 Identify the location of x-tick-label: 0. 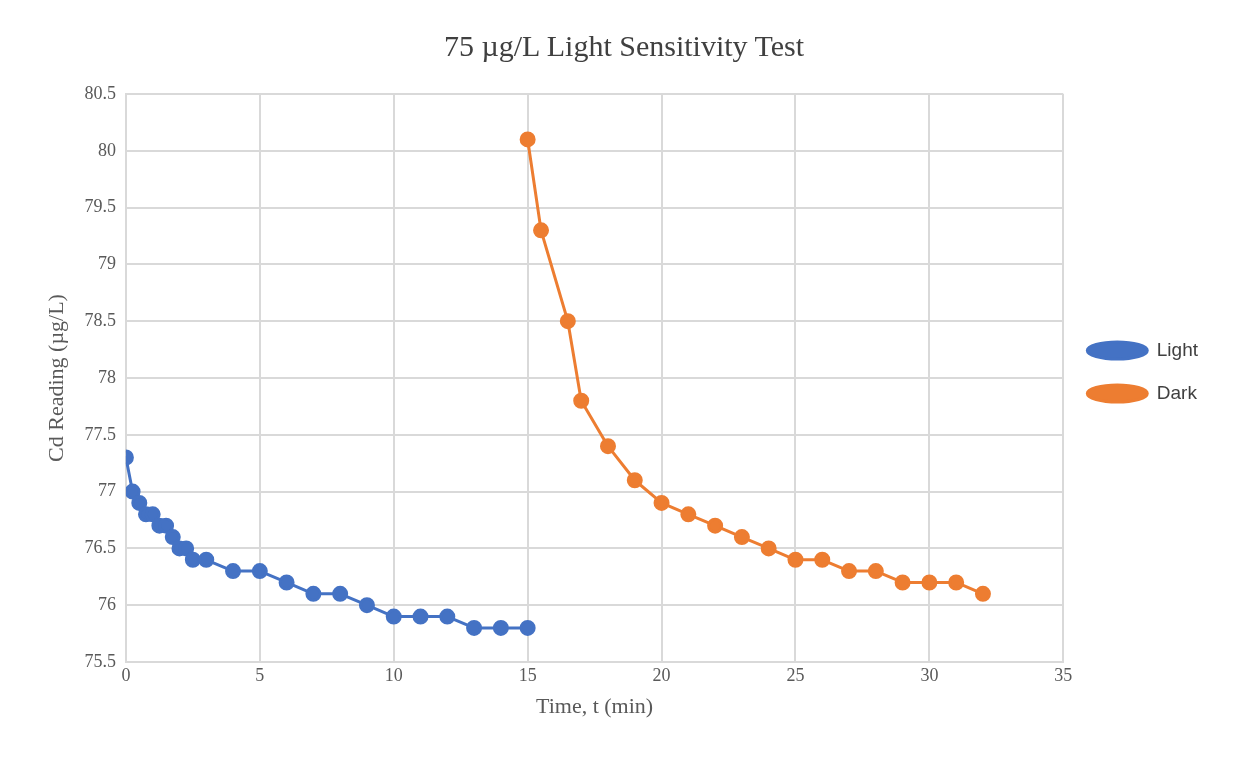
(126, 674).